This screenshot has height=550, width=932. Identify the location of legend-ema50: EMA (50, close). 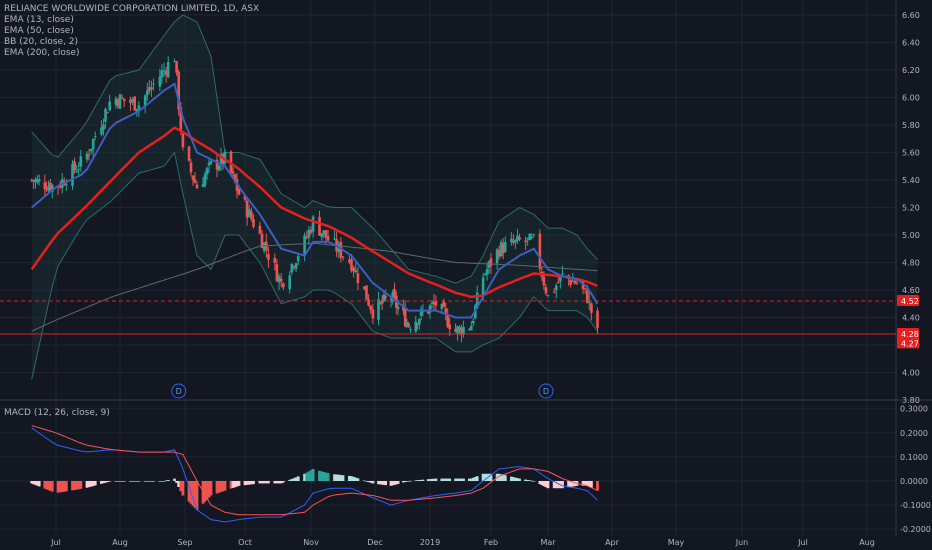
(39, 31).